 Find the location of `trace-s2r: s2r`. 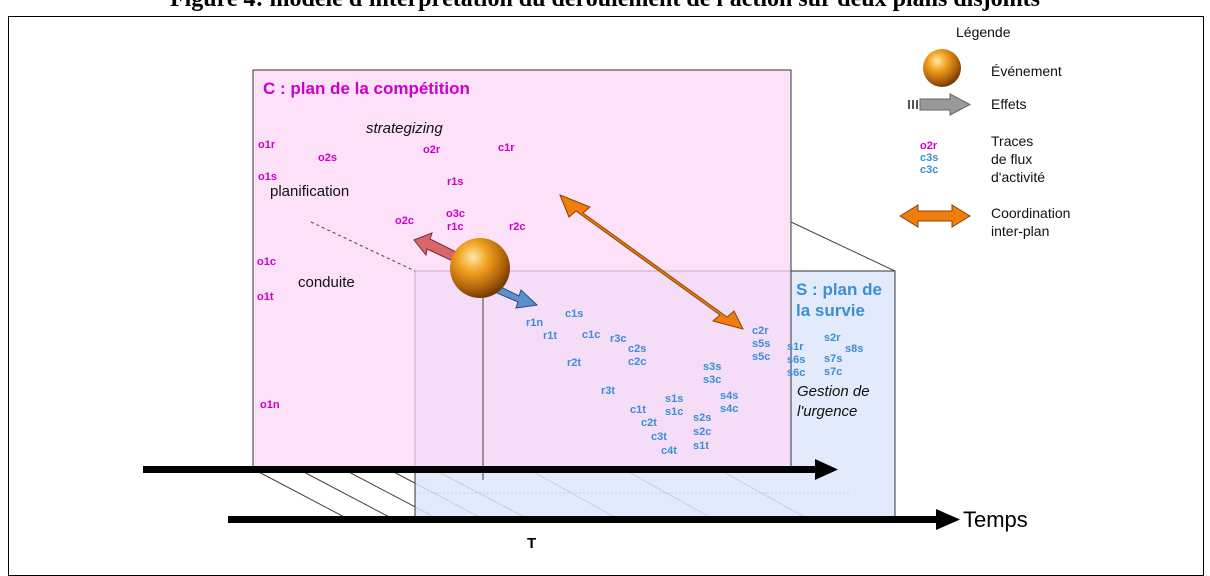

trace-s2r: s2r is located at coordinates (832, 338).